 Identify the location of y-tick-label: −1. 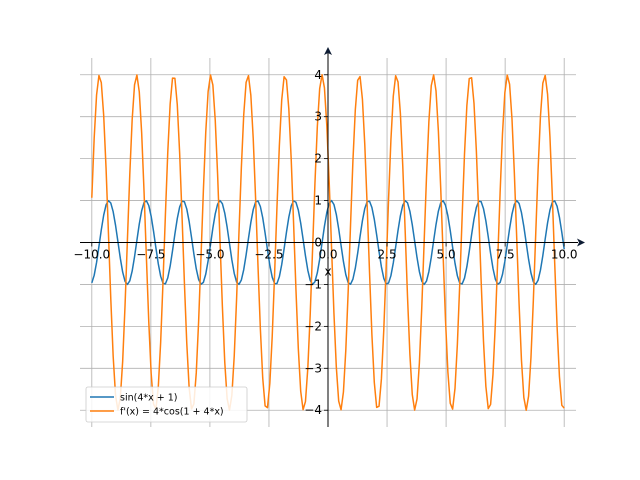
(313, 284).